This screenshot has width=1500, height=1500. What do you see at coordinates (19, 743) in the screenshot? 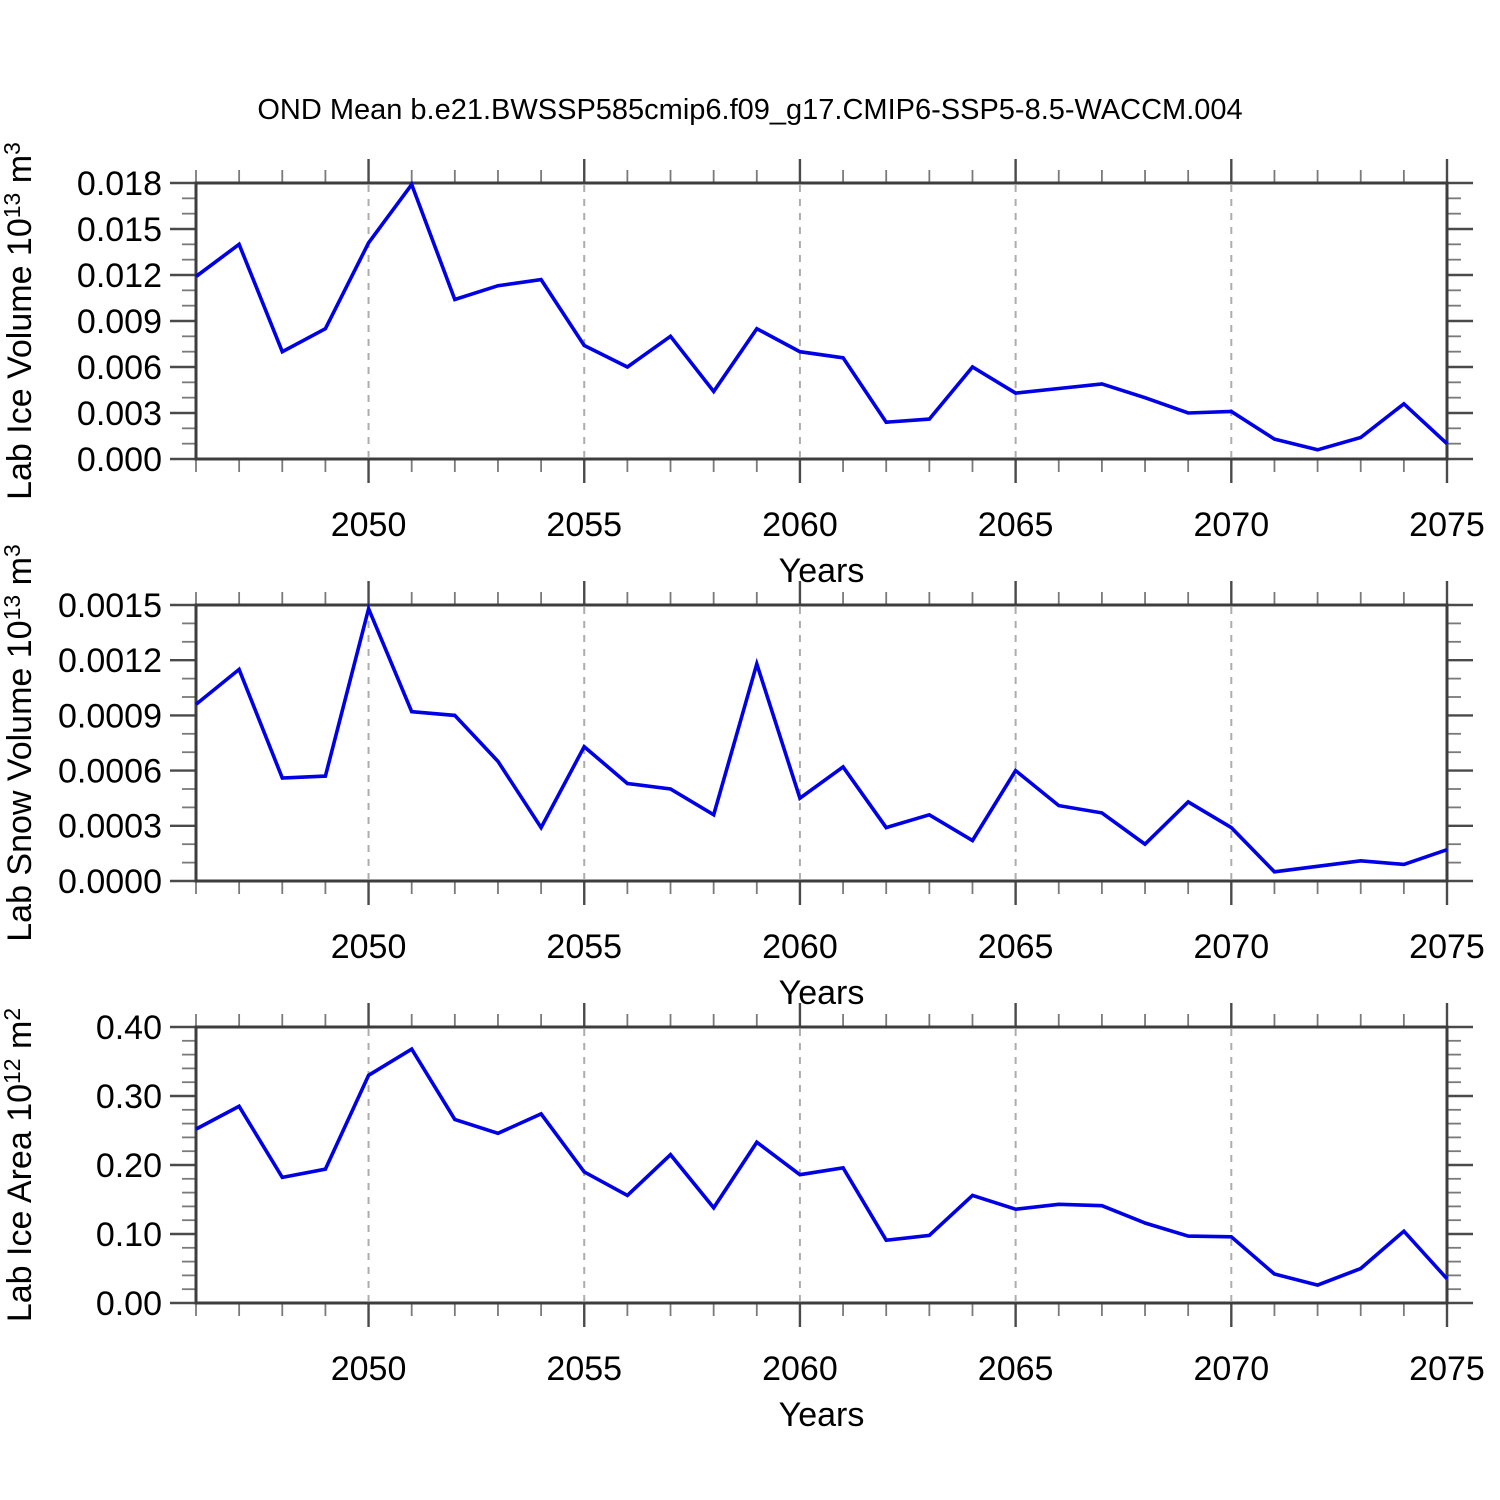
I see `y-axis-title: Lab Snow Volume 1013 m3` at bounding box center [19, 743].